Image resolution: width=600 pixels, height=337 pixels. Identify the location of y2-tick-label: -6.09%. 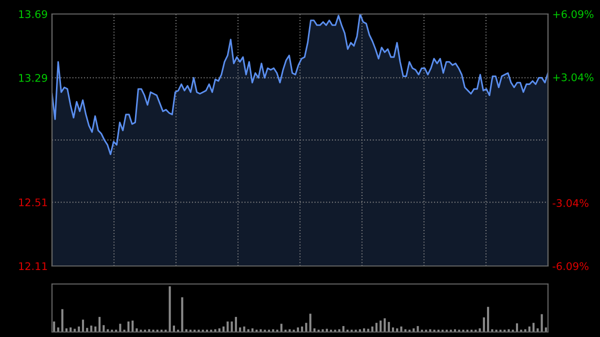
(570, 266).